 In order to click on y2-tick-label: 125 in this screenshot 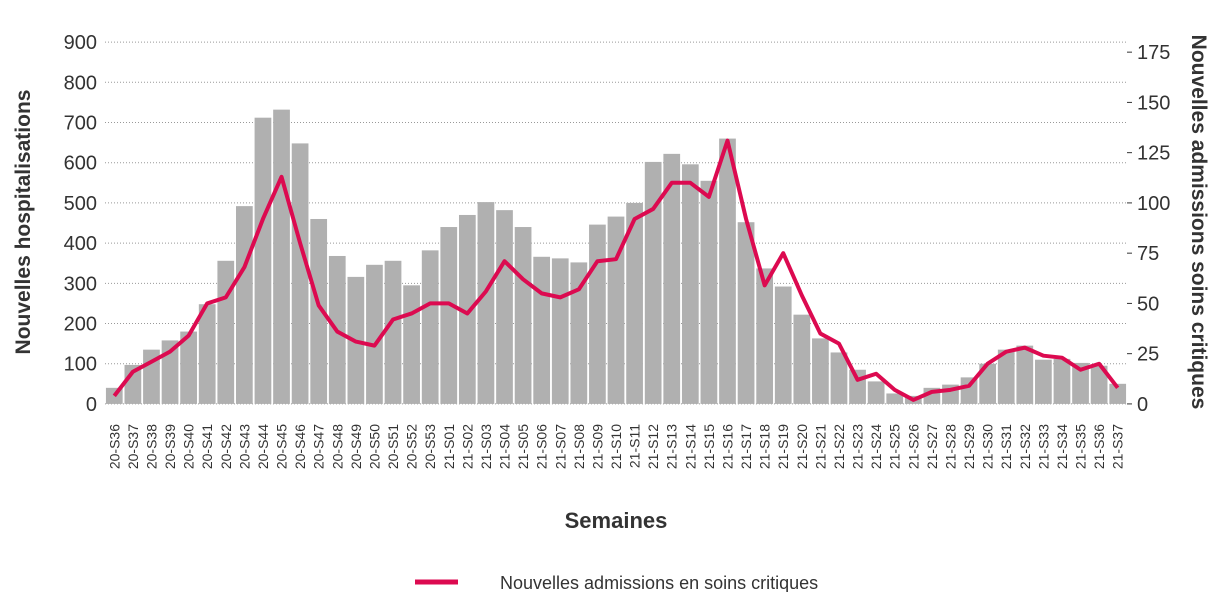, I will do `click(1153, 154)`.